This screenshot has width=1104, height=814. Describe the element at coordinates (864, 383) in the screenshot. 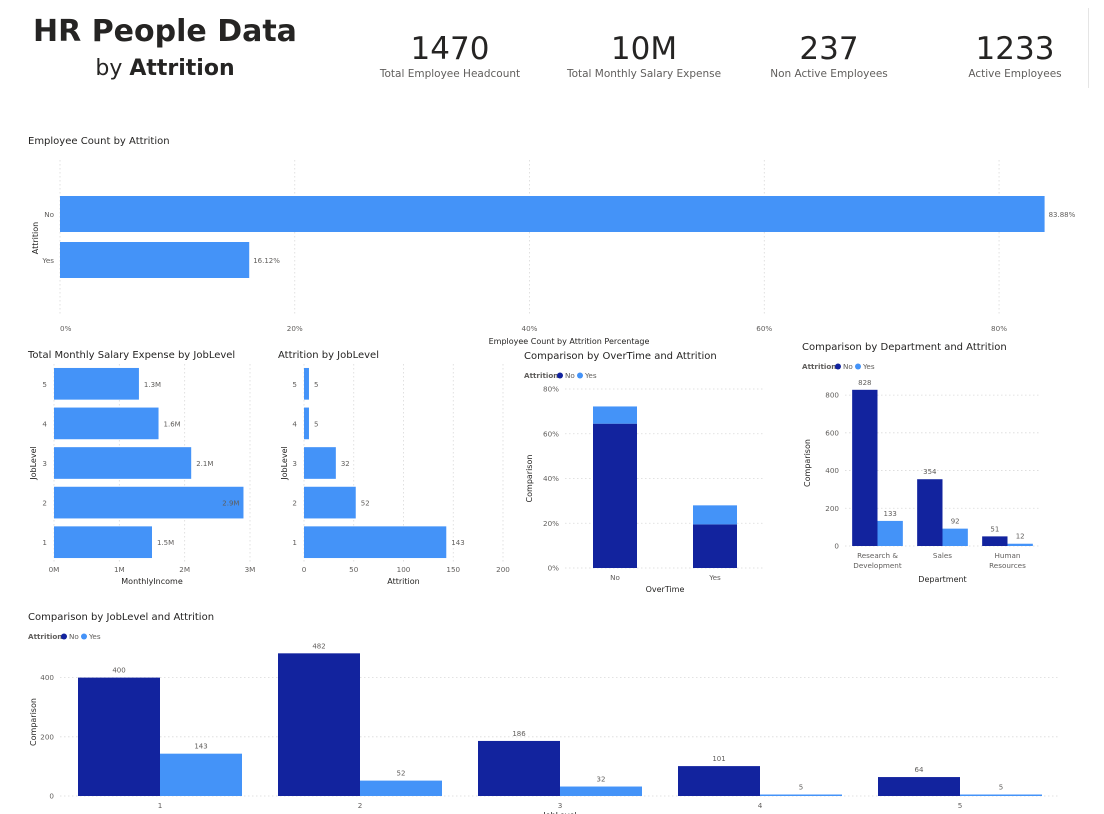

I see `data-label: 828` at that location.